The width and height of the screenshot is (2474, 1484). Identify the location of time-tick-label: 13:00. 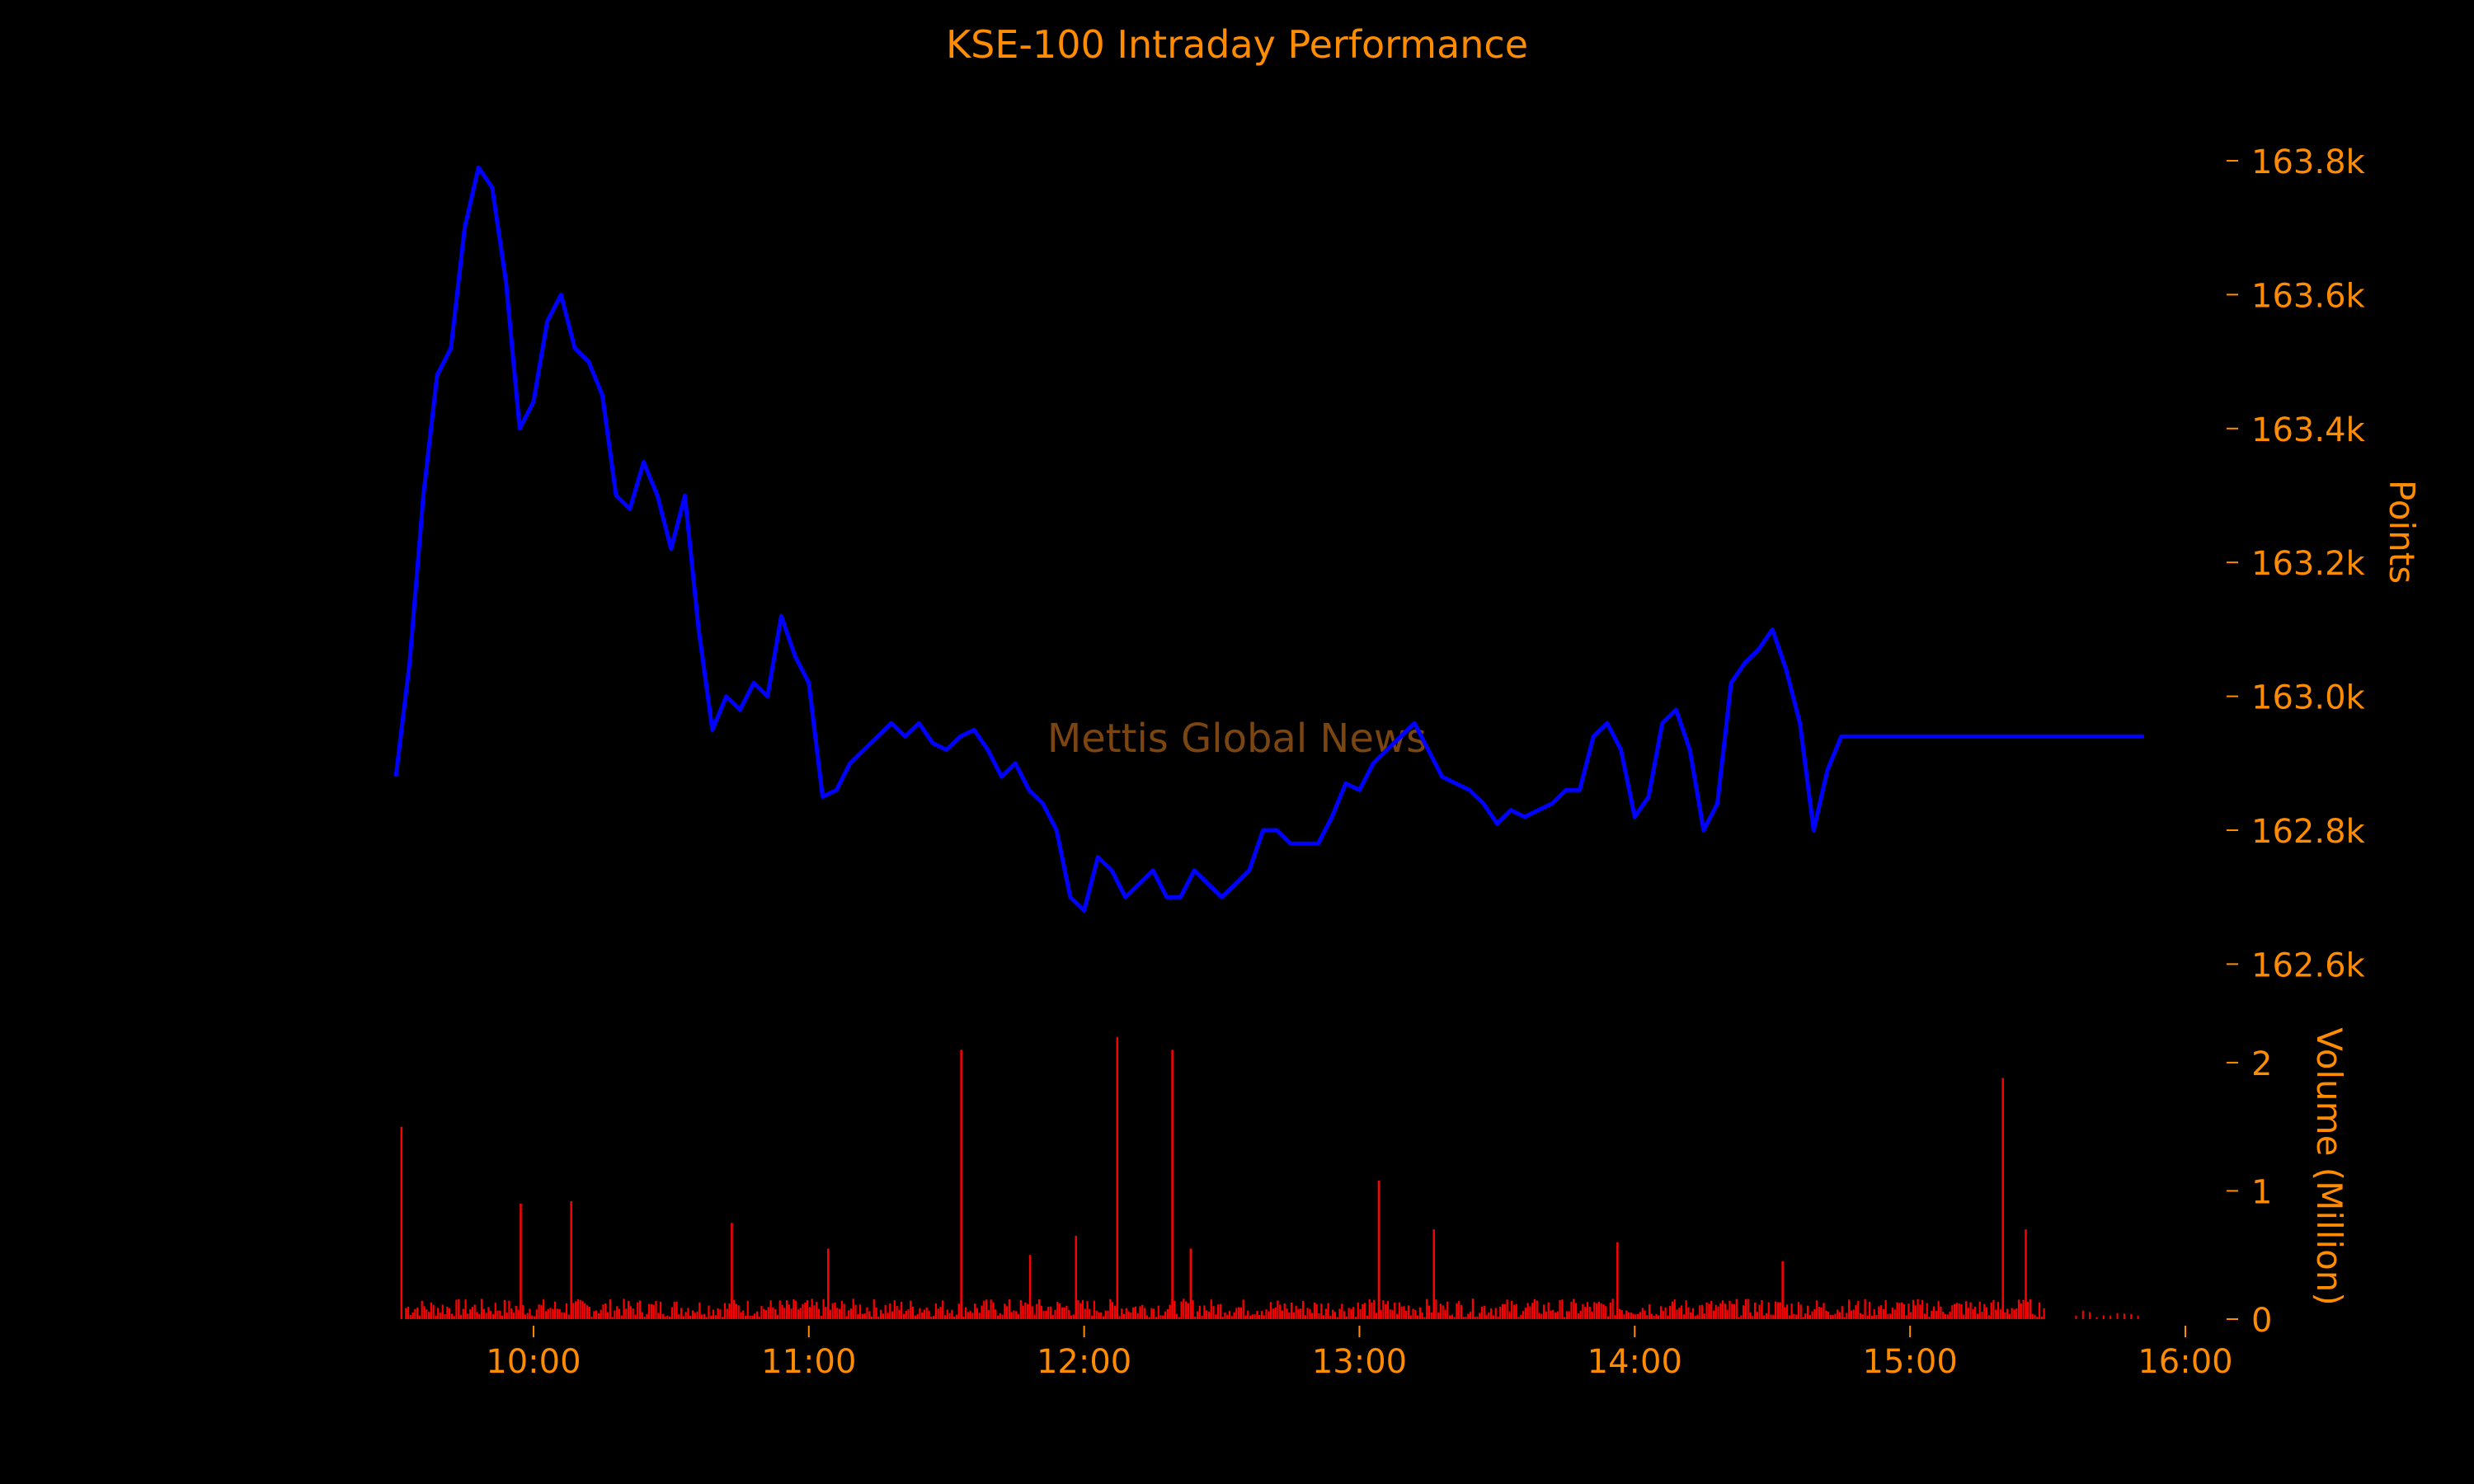
(1359, 1362).